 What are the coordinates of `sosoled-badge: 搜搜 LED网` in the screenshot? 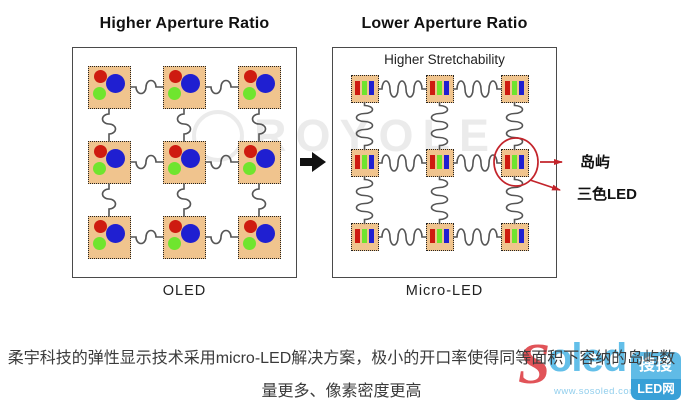 It's located at (656, 376).